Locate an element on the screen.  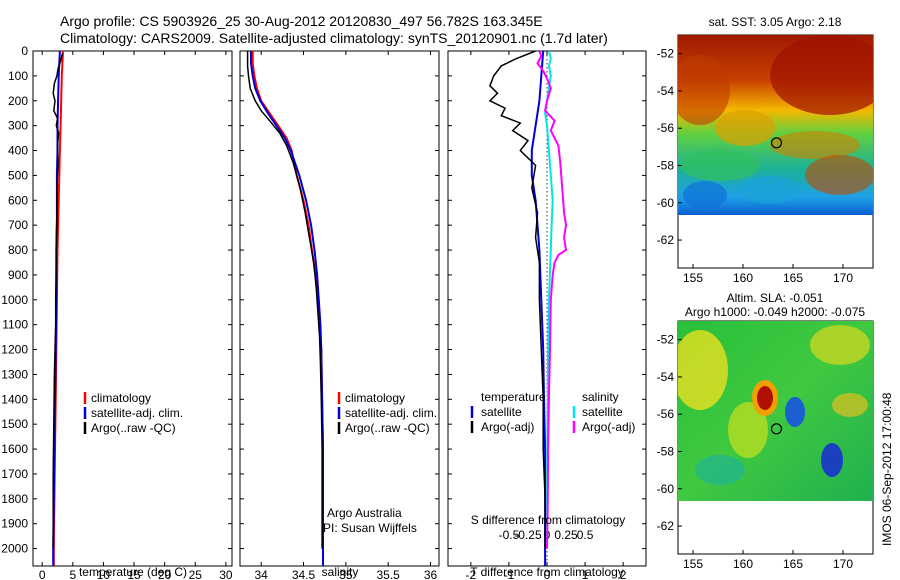
x-tick-label: 5 is located at coordinates (72, 574).